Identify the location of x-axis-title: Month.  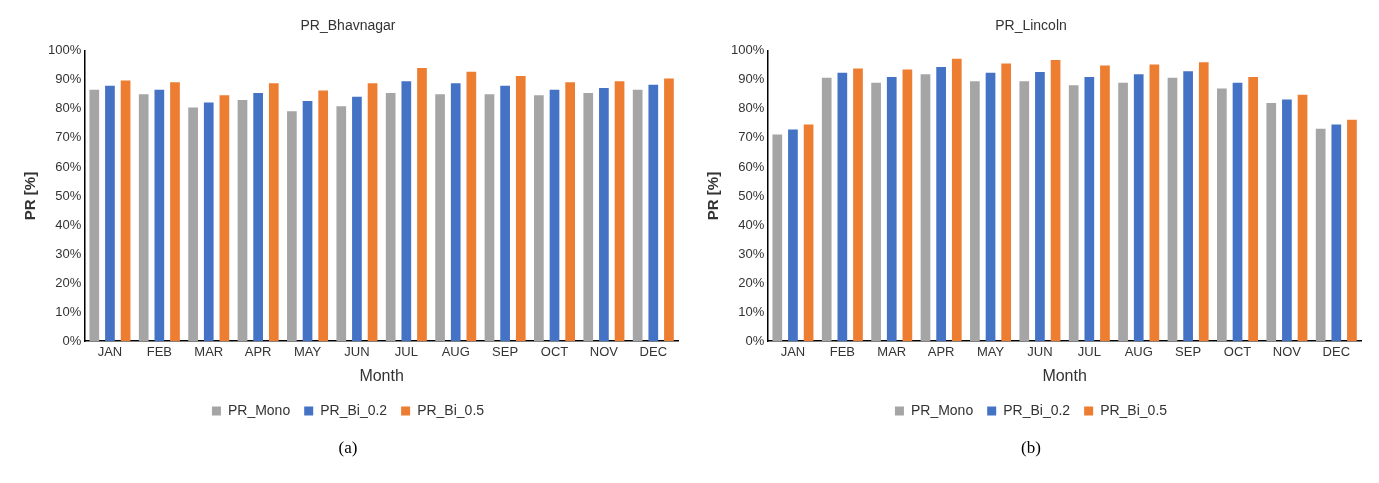
(381, 375).